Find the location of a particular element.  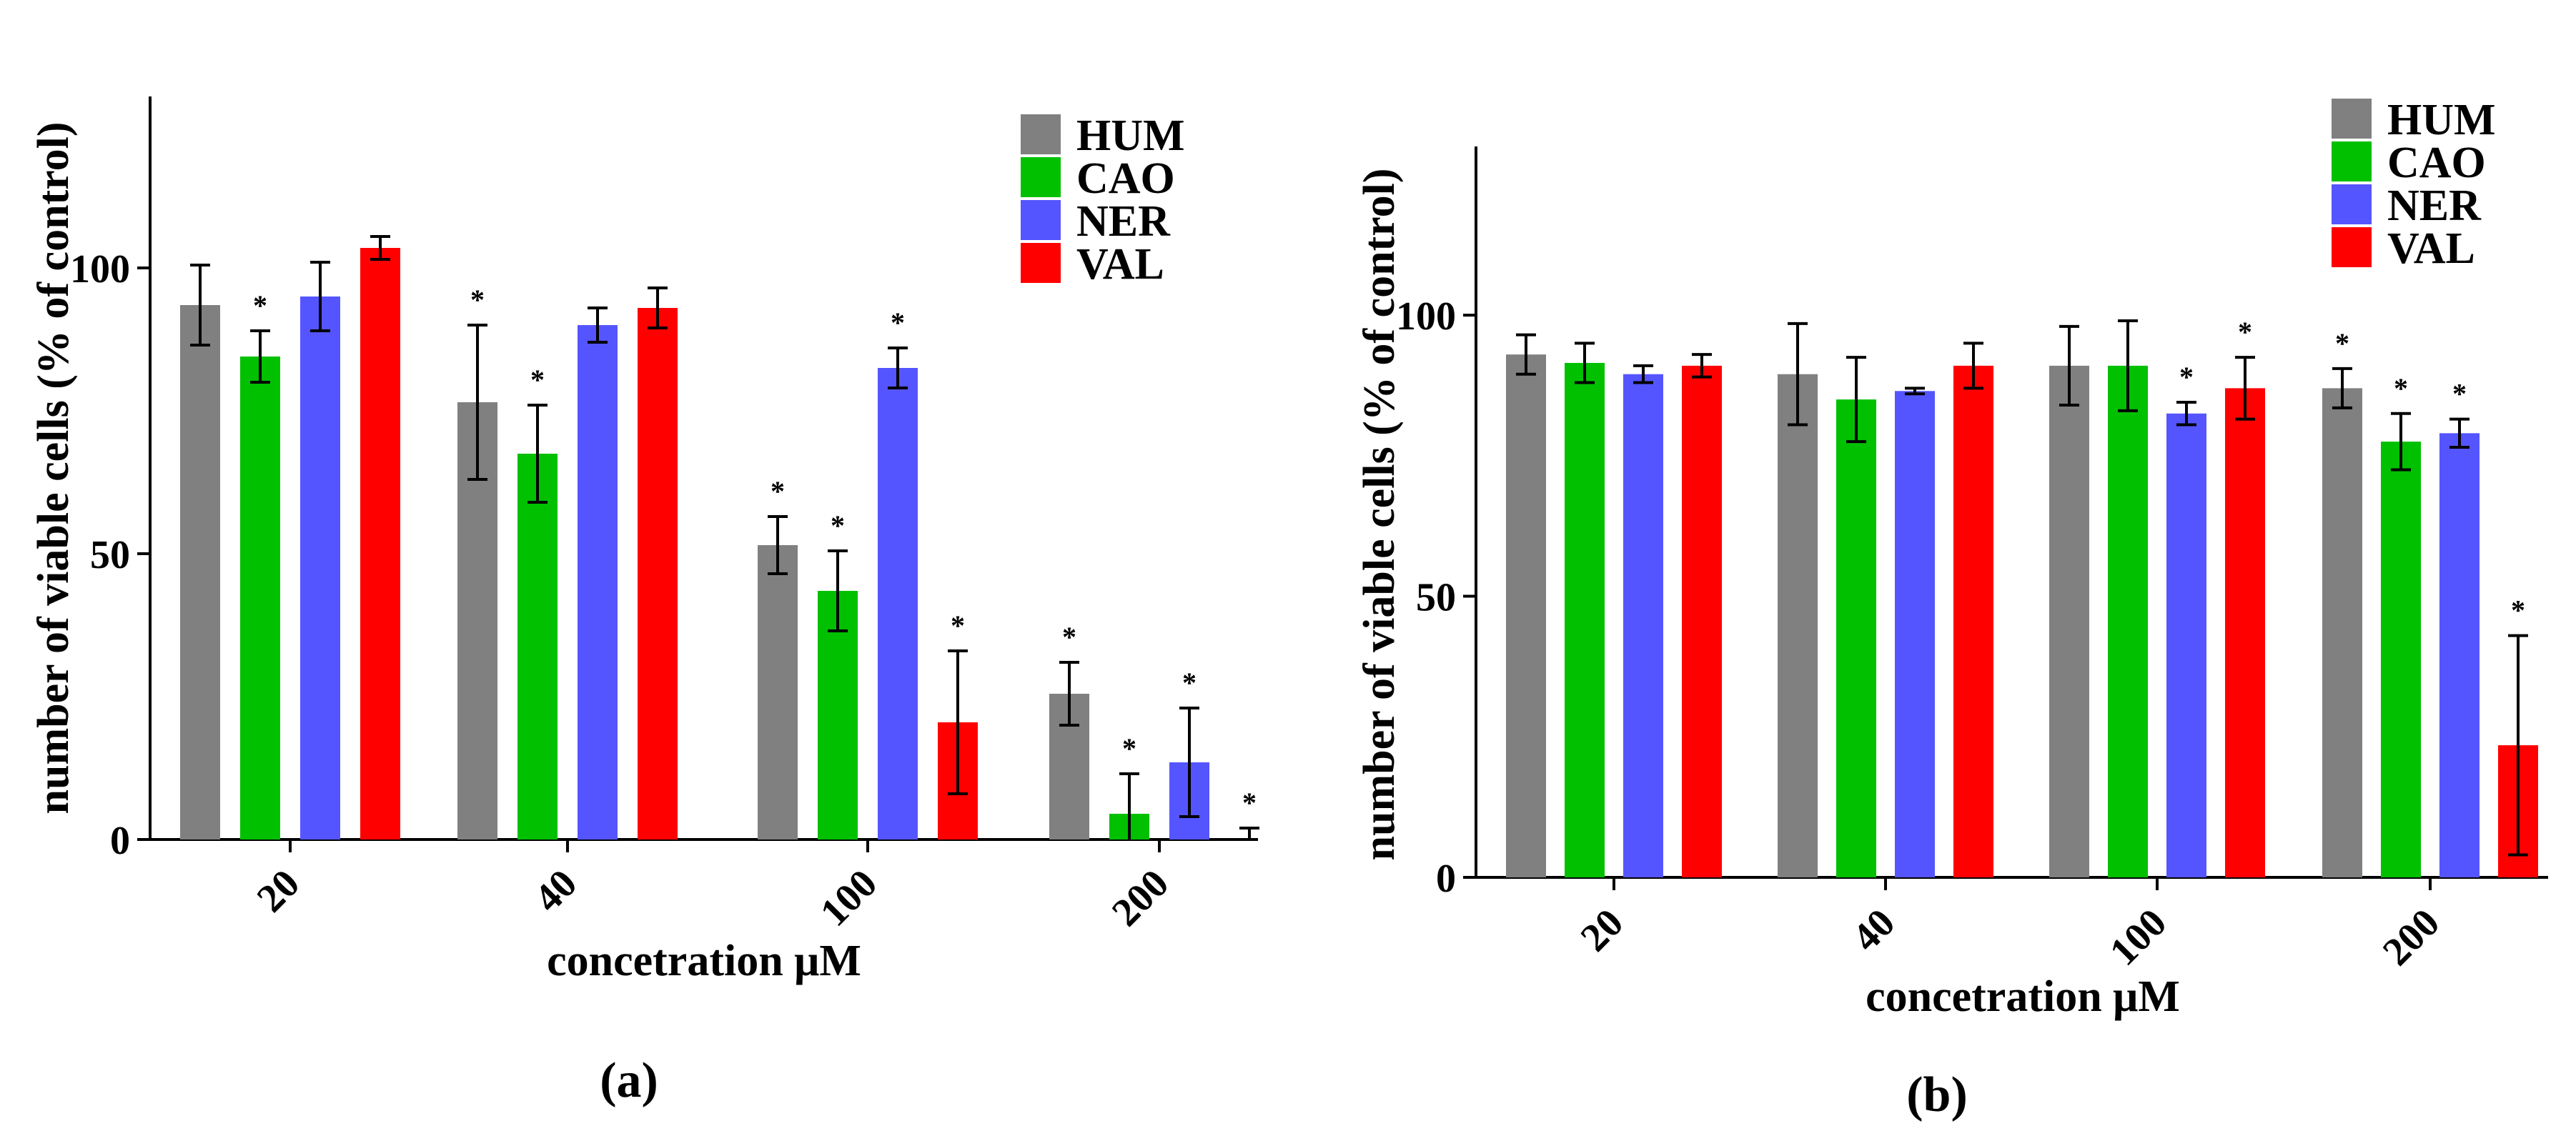

panel-label: (a) is located at coordinates (629, 1080).